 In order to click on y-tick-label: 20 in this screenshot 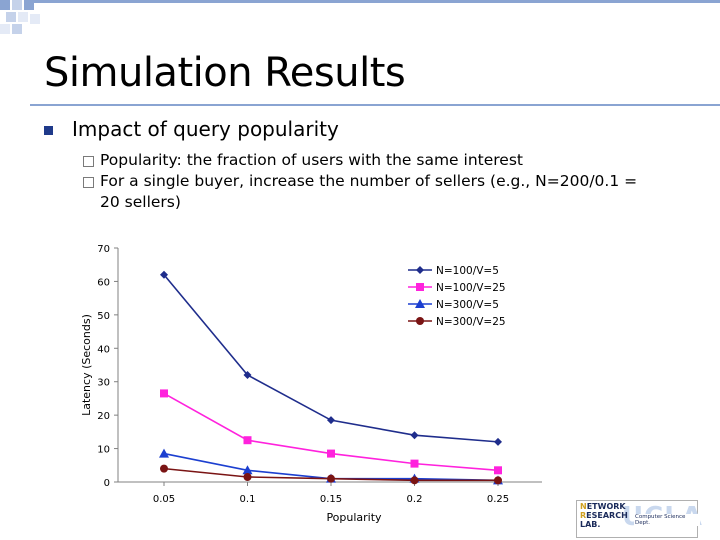, I will do `click(103, 416)`.